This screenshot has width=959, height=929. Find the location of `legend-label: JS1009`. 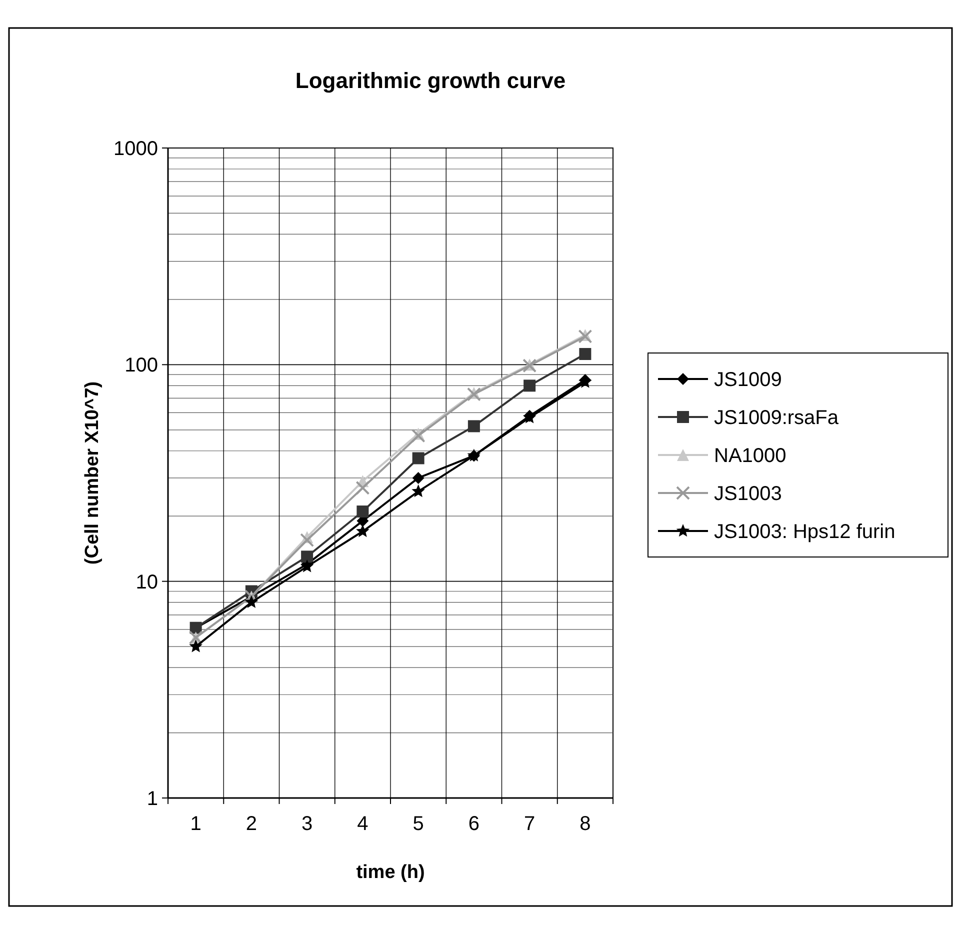

legend-label: JS1009 is located at coordinates (748, 380).